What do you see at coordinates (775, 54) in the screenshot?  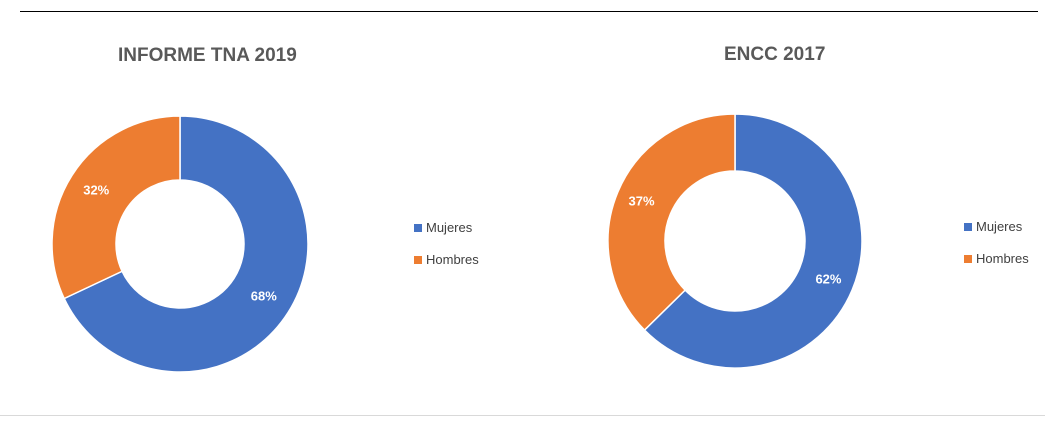 I see `chart-title-encc-2017: ENCC 2017` at bounding box center [775, 54].